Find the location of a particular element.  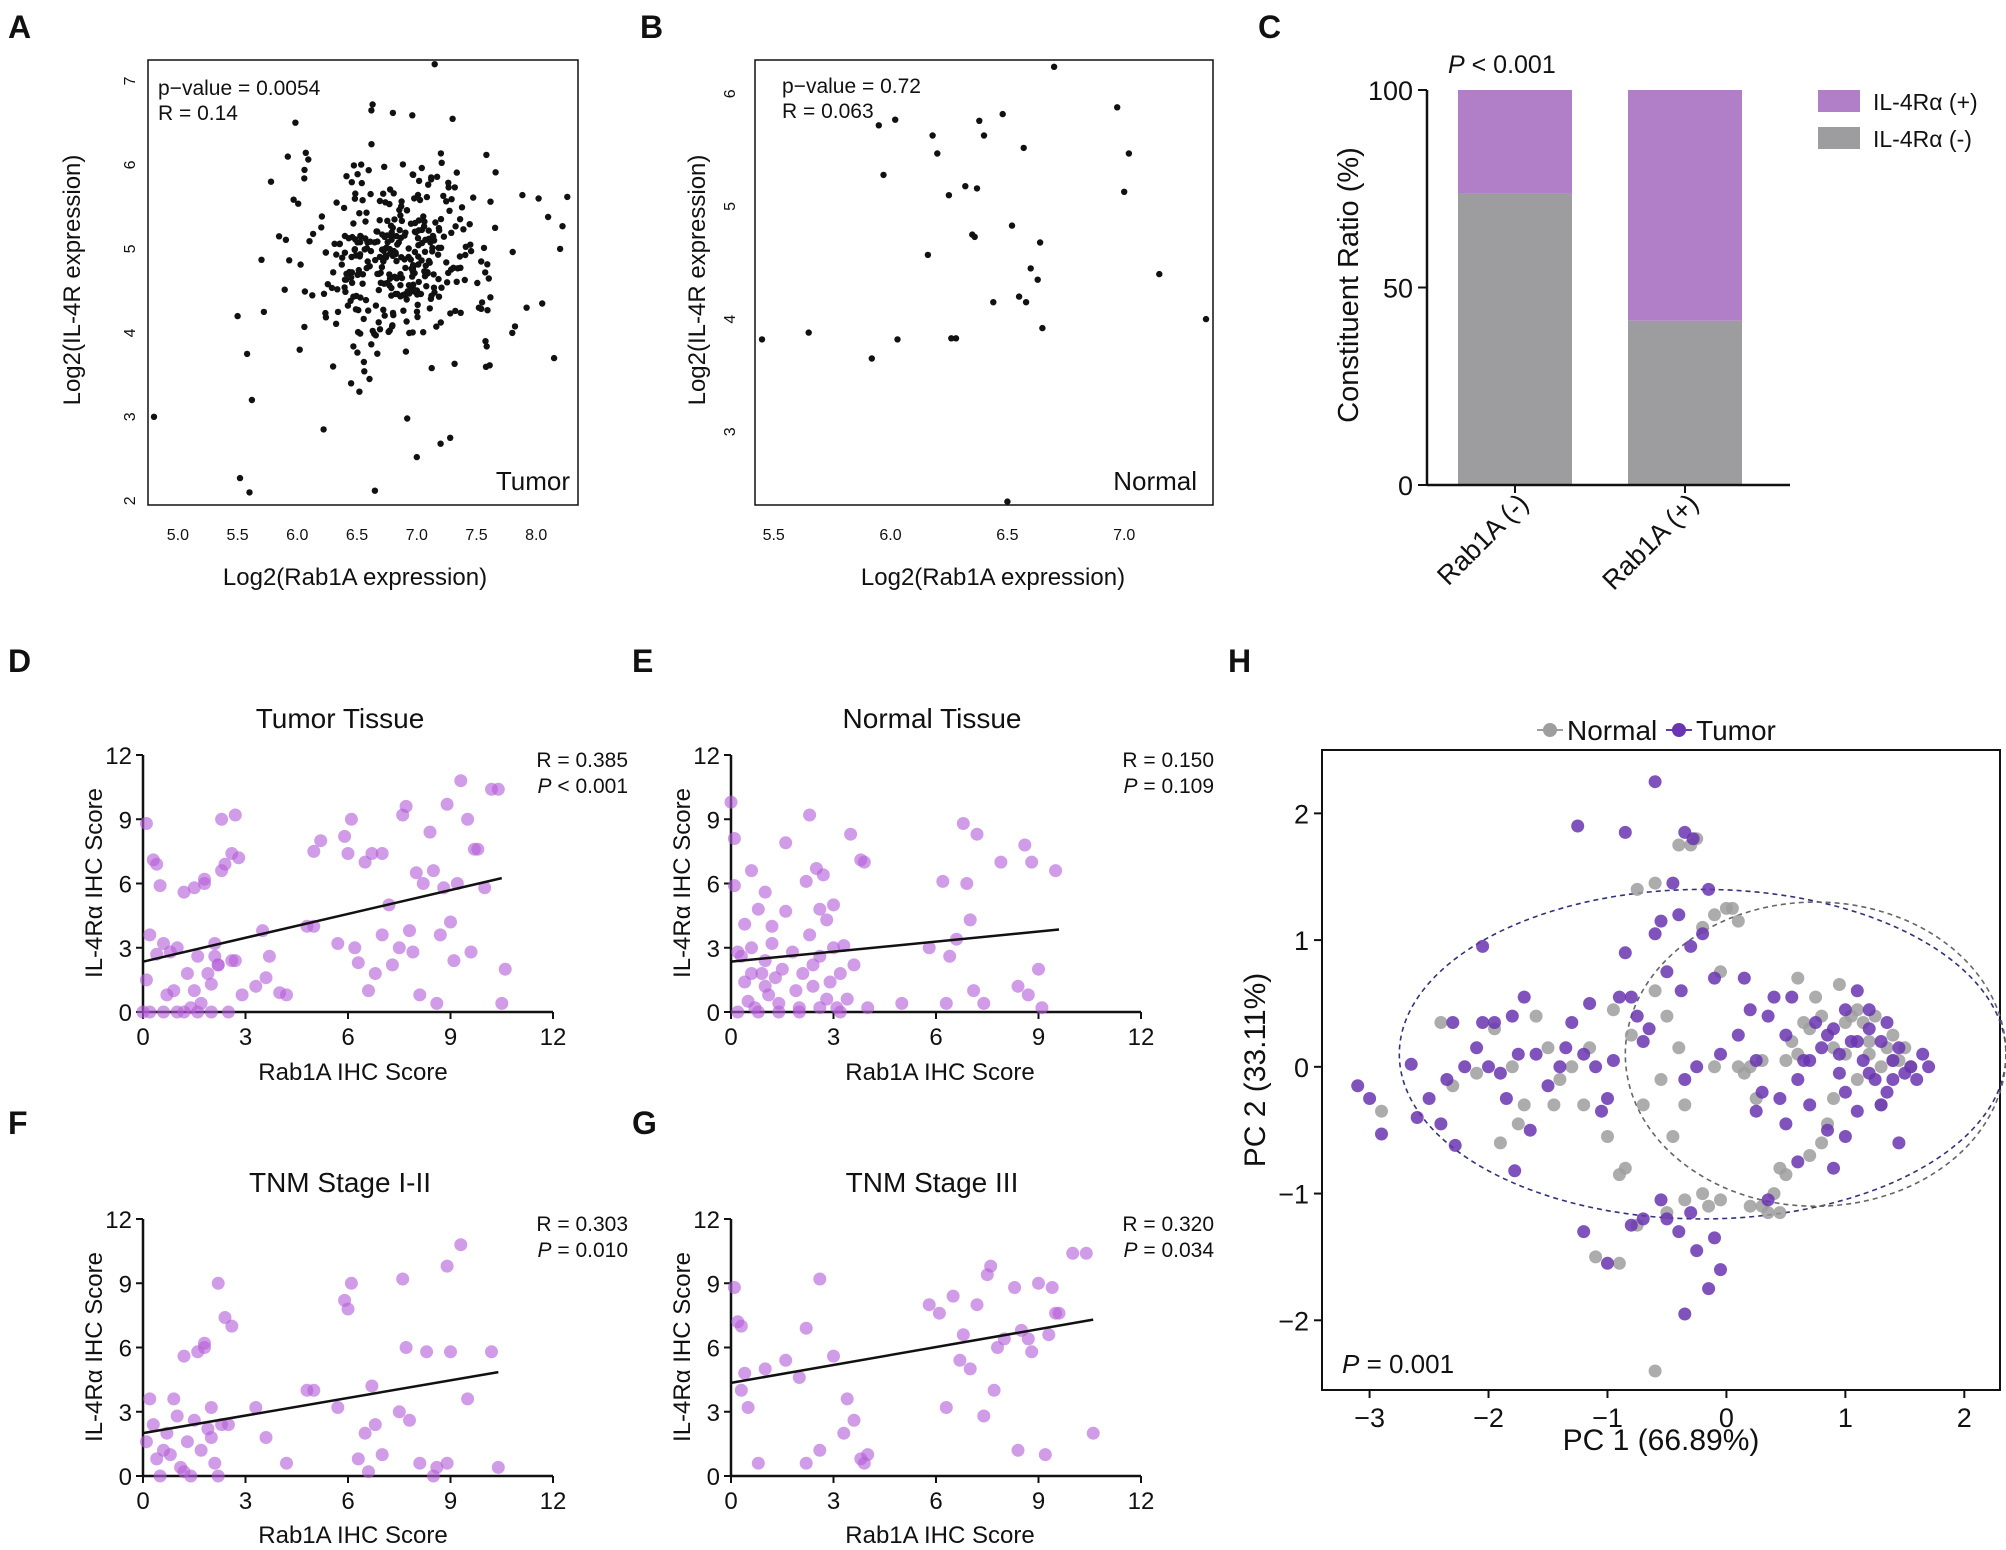

x-tick-label: 5.5 is located at coordinates (774, 535).